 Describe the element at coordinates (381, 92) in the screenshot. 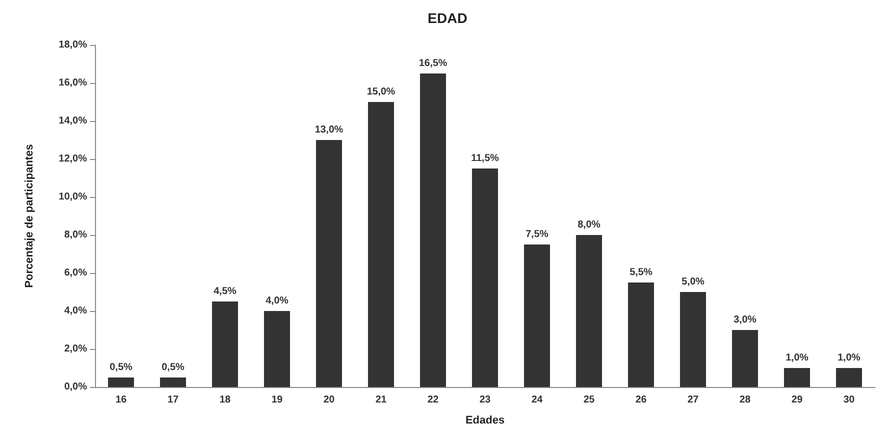

I see `data-label: 15,0%` at that location.